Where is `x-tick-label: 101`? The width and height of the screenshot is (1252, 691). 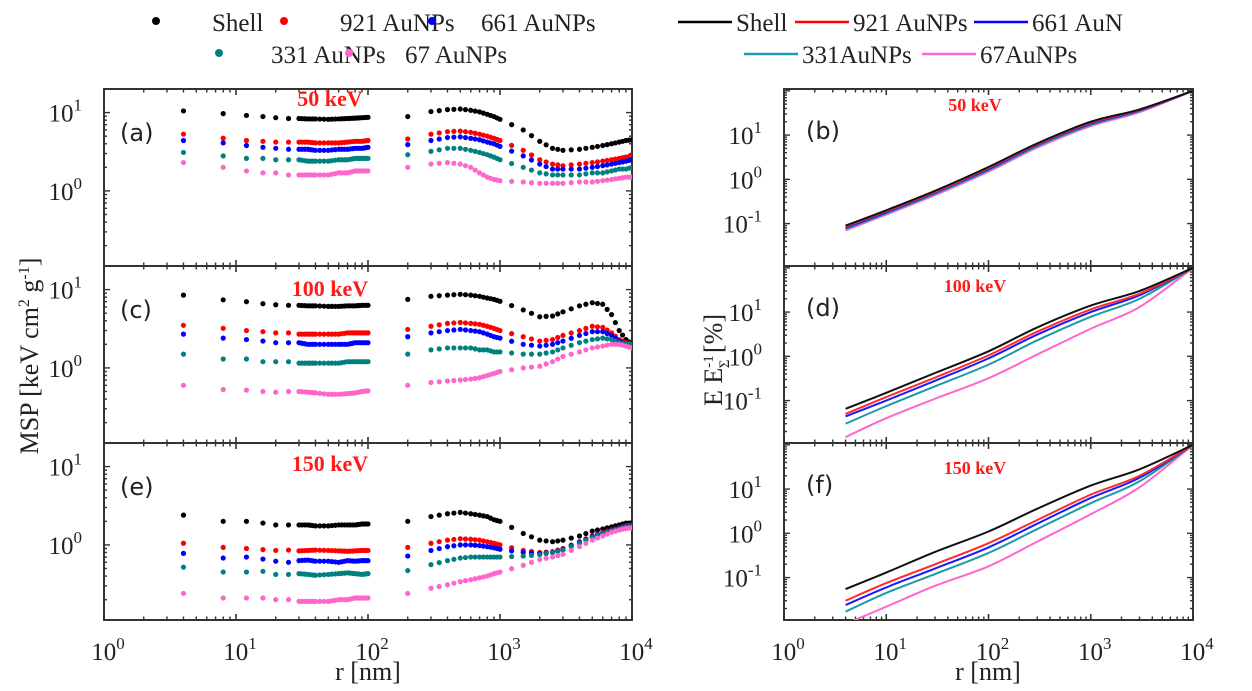
x-tick-label: 101 is located at coordinates (240, 650).